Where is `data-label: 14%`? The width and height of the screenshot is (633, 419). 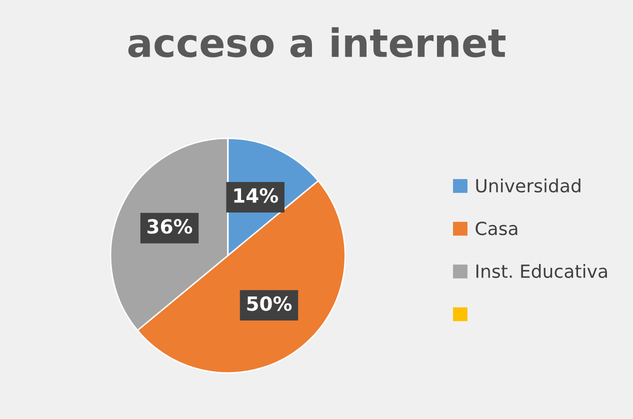
data-label: 14% is located at coordinates (256, 195).